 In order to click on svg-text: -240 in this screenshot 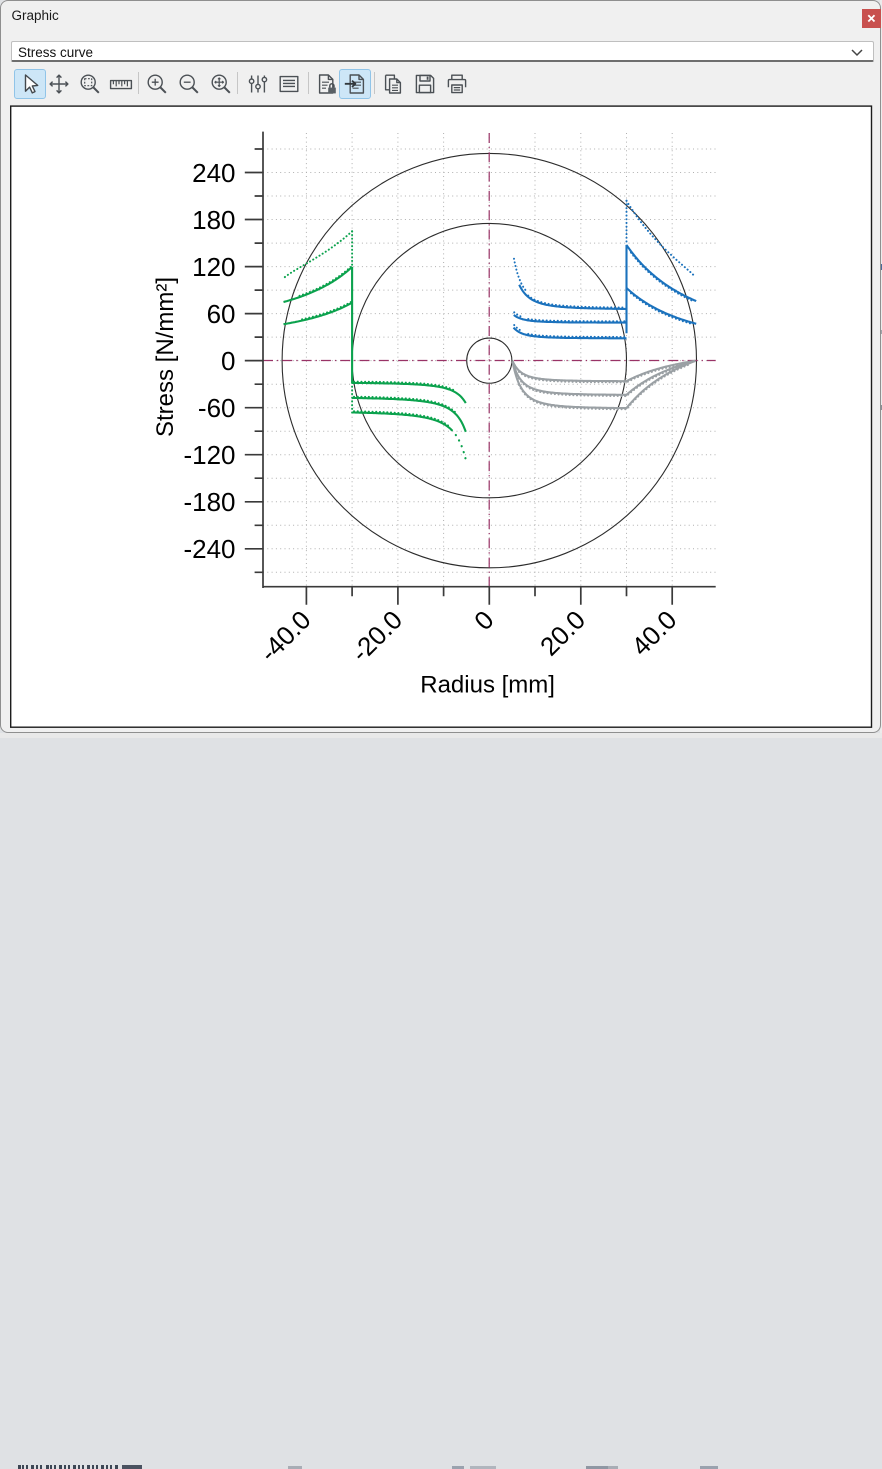, I will do `click(209, 549)`.